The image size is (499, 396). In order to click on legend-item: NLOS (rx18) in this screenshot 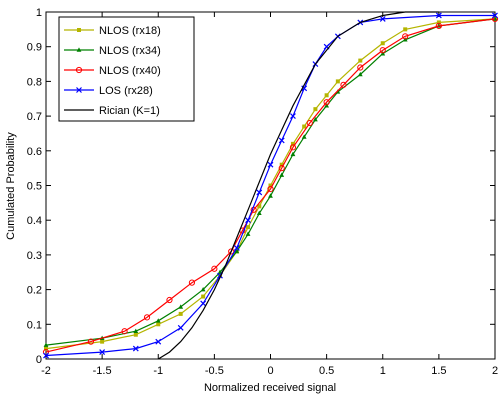, I will do `click(112, 31)`.